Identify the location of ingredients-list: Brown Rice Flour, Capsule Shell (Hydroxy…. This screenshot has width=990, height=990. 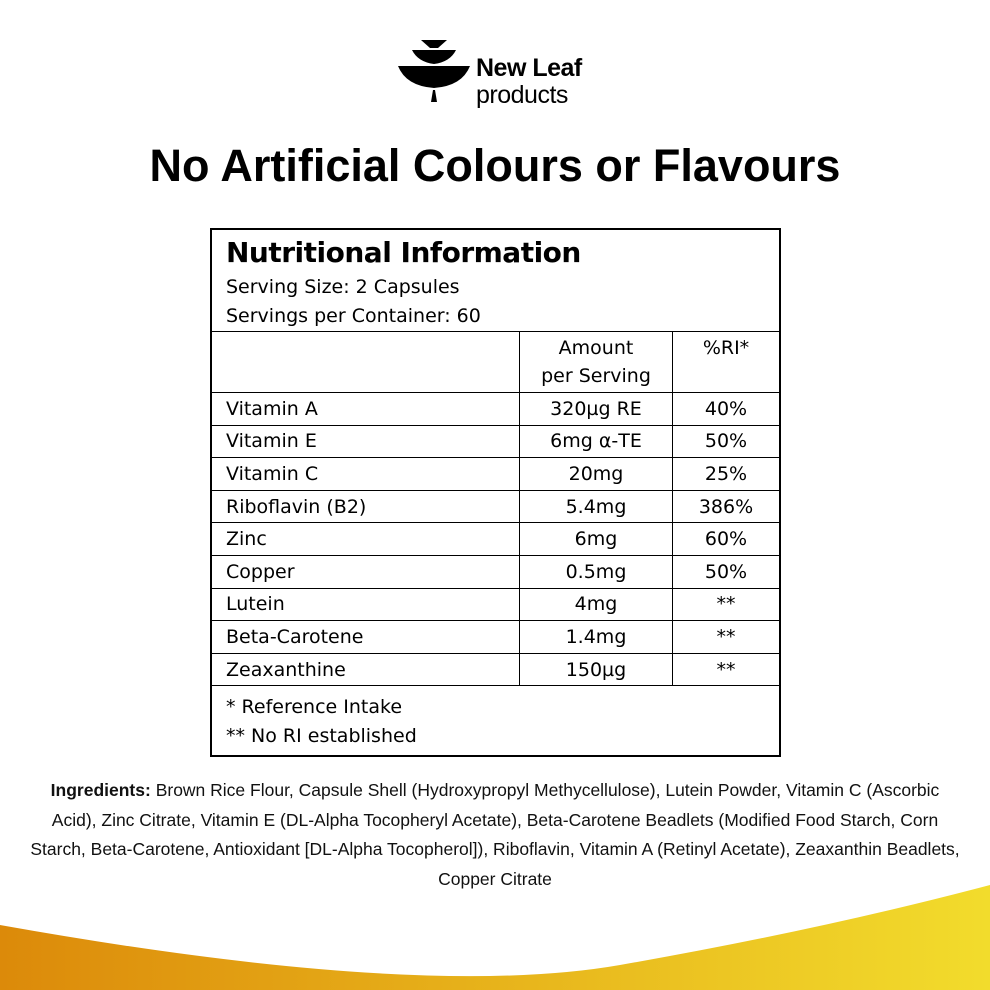
(495, 834).